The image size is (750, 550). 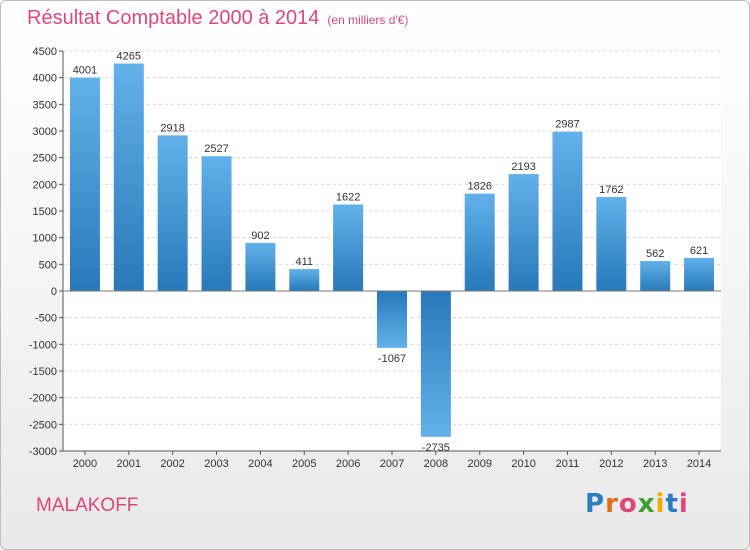 I want to click on y-tick-label: -1500, so click(x=43, y=372).